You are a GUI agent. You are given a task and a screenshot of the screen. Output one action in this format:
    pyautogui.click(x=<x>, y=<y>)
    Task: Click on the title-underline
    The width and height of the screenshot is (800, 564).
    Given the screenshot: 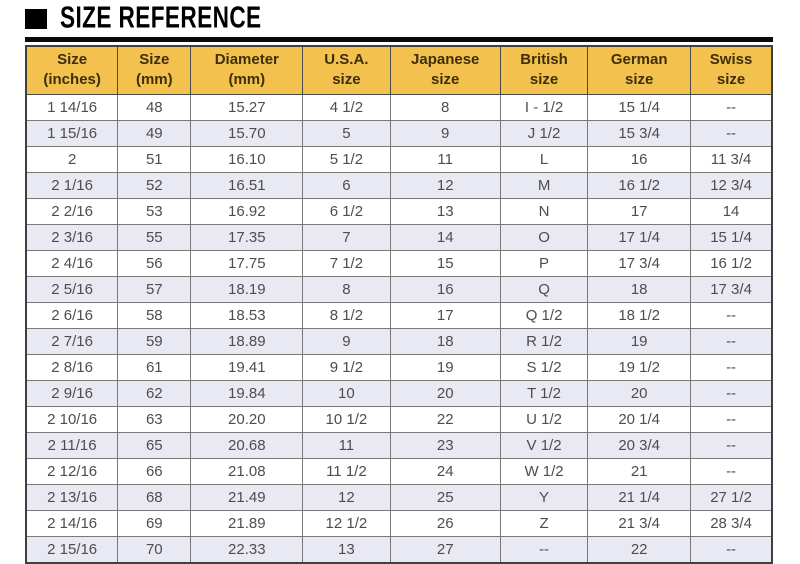 What is the action you would take?
    pyautogui.click(x=399, y=39)
    